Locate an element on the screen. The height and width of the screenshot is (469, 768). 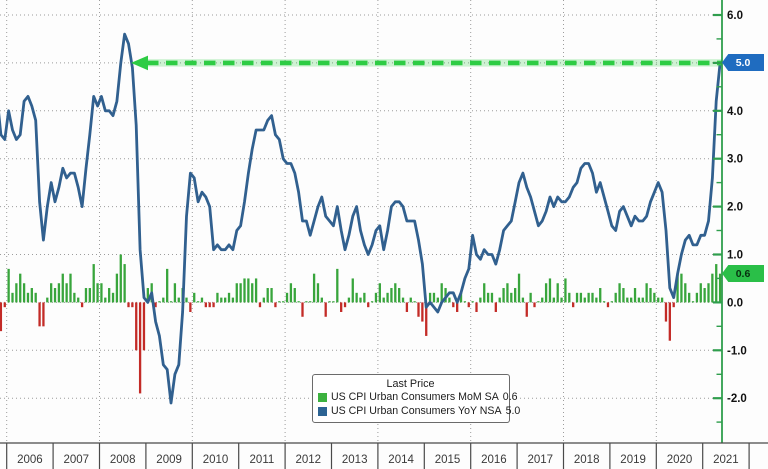
y-tick-label: 3.0 is located at coordinates (735, 160).